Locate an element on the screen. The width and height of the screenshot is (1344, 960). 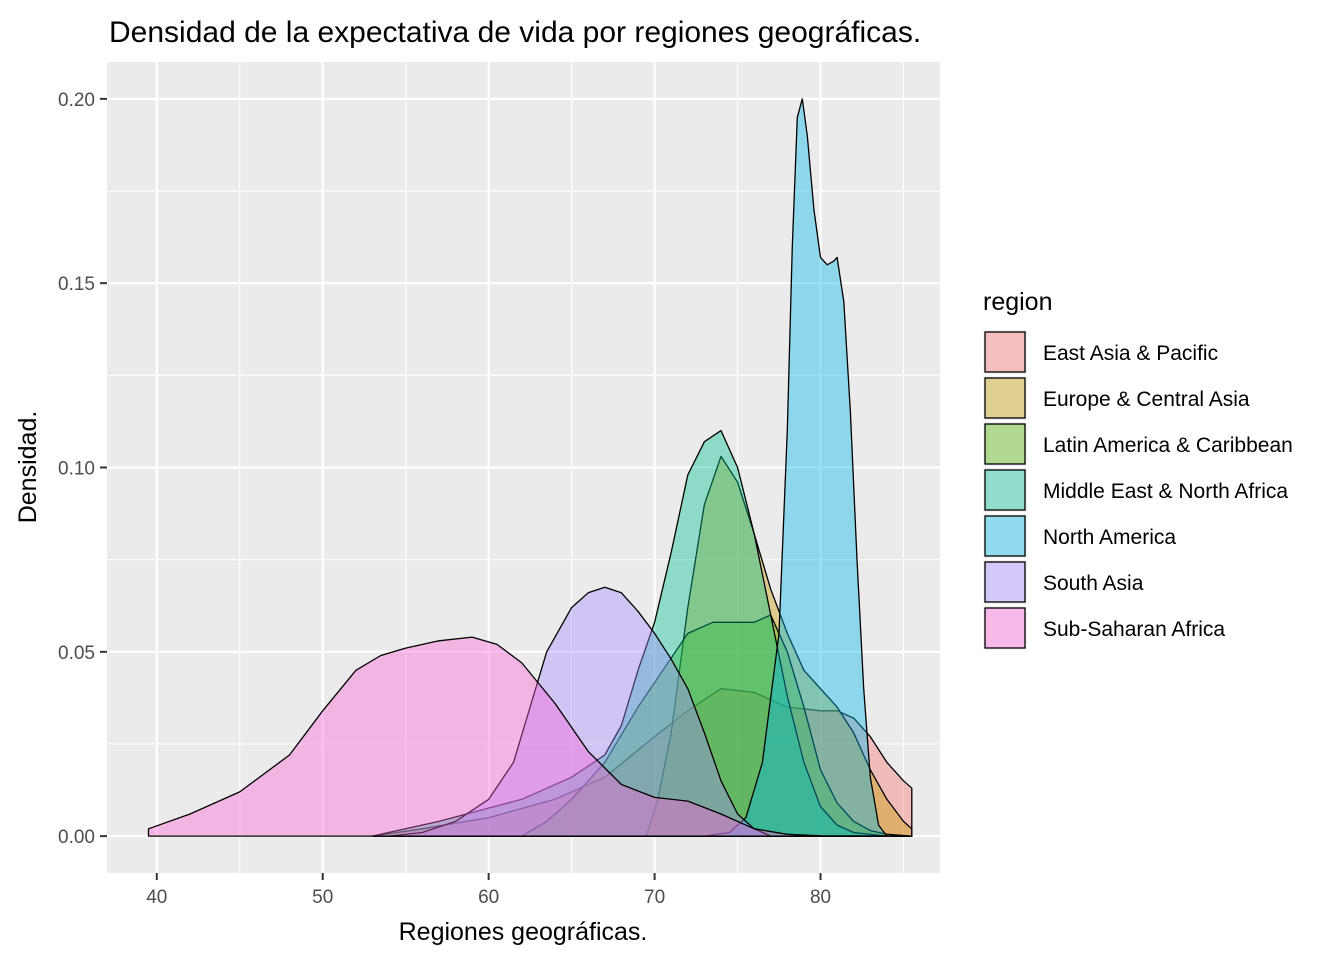
x-axis: 40 50 60 70 80 is located at coordinates (488, 890).